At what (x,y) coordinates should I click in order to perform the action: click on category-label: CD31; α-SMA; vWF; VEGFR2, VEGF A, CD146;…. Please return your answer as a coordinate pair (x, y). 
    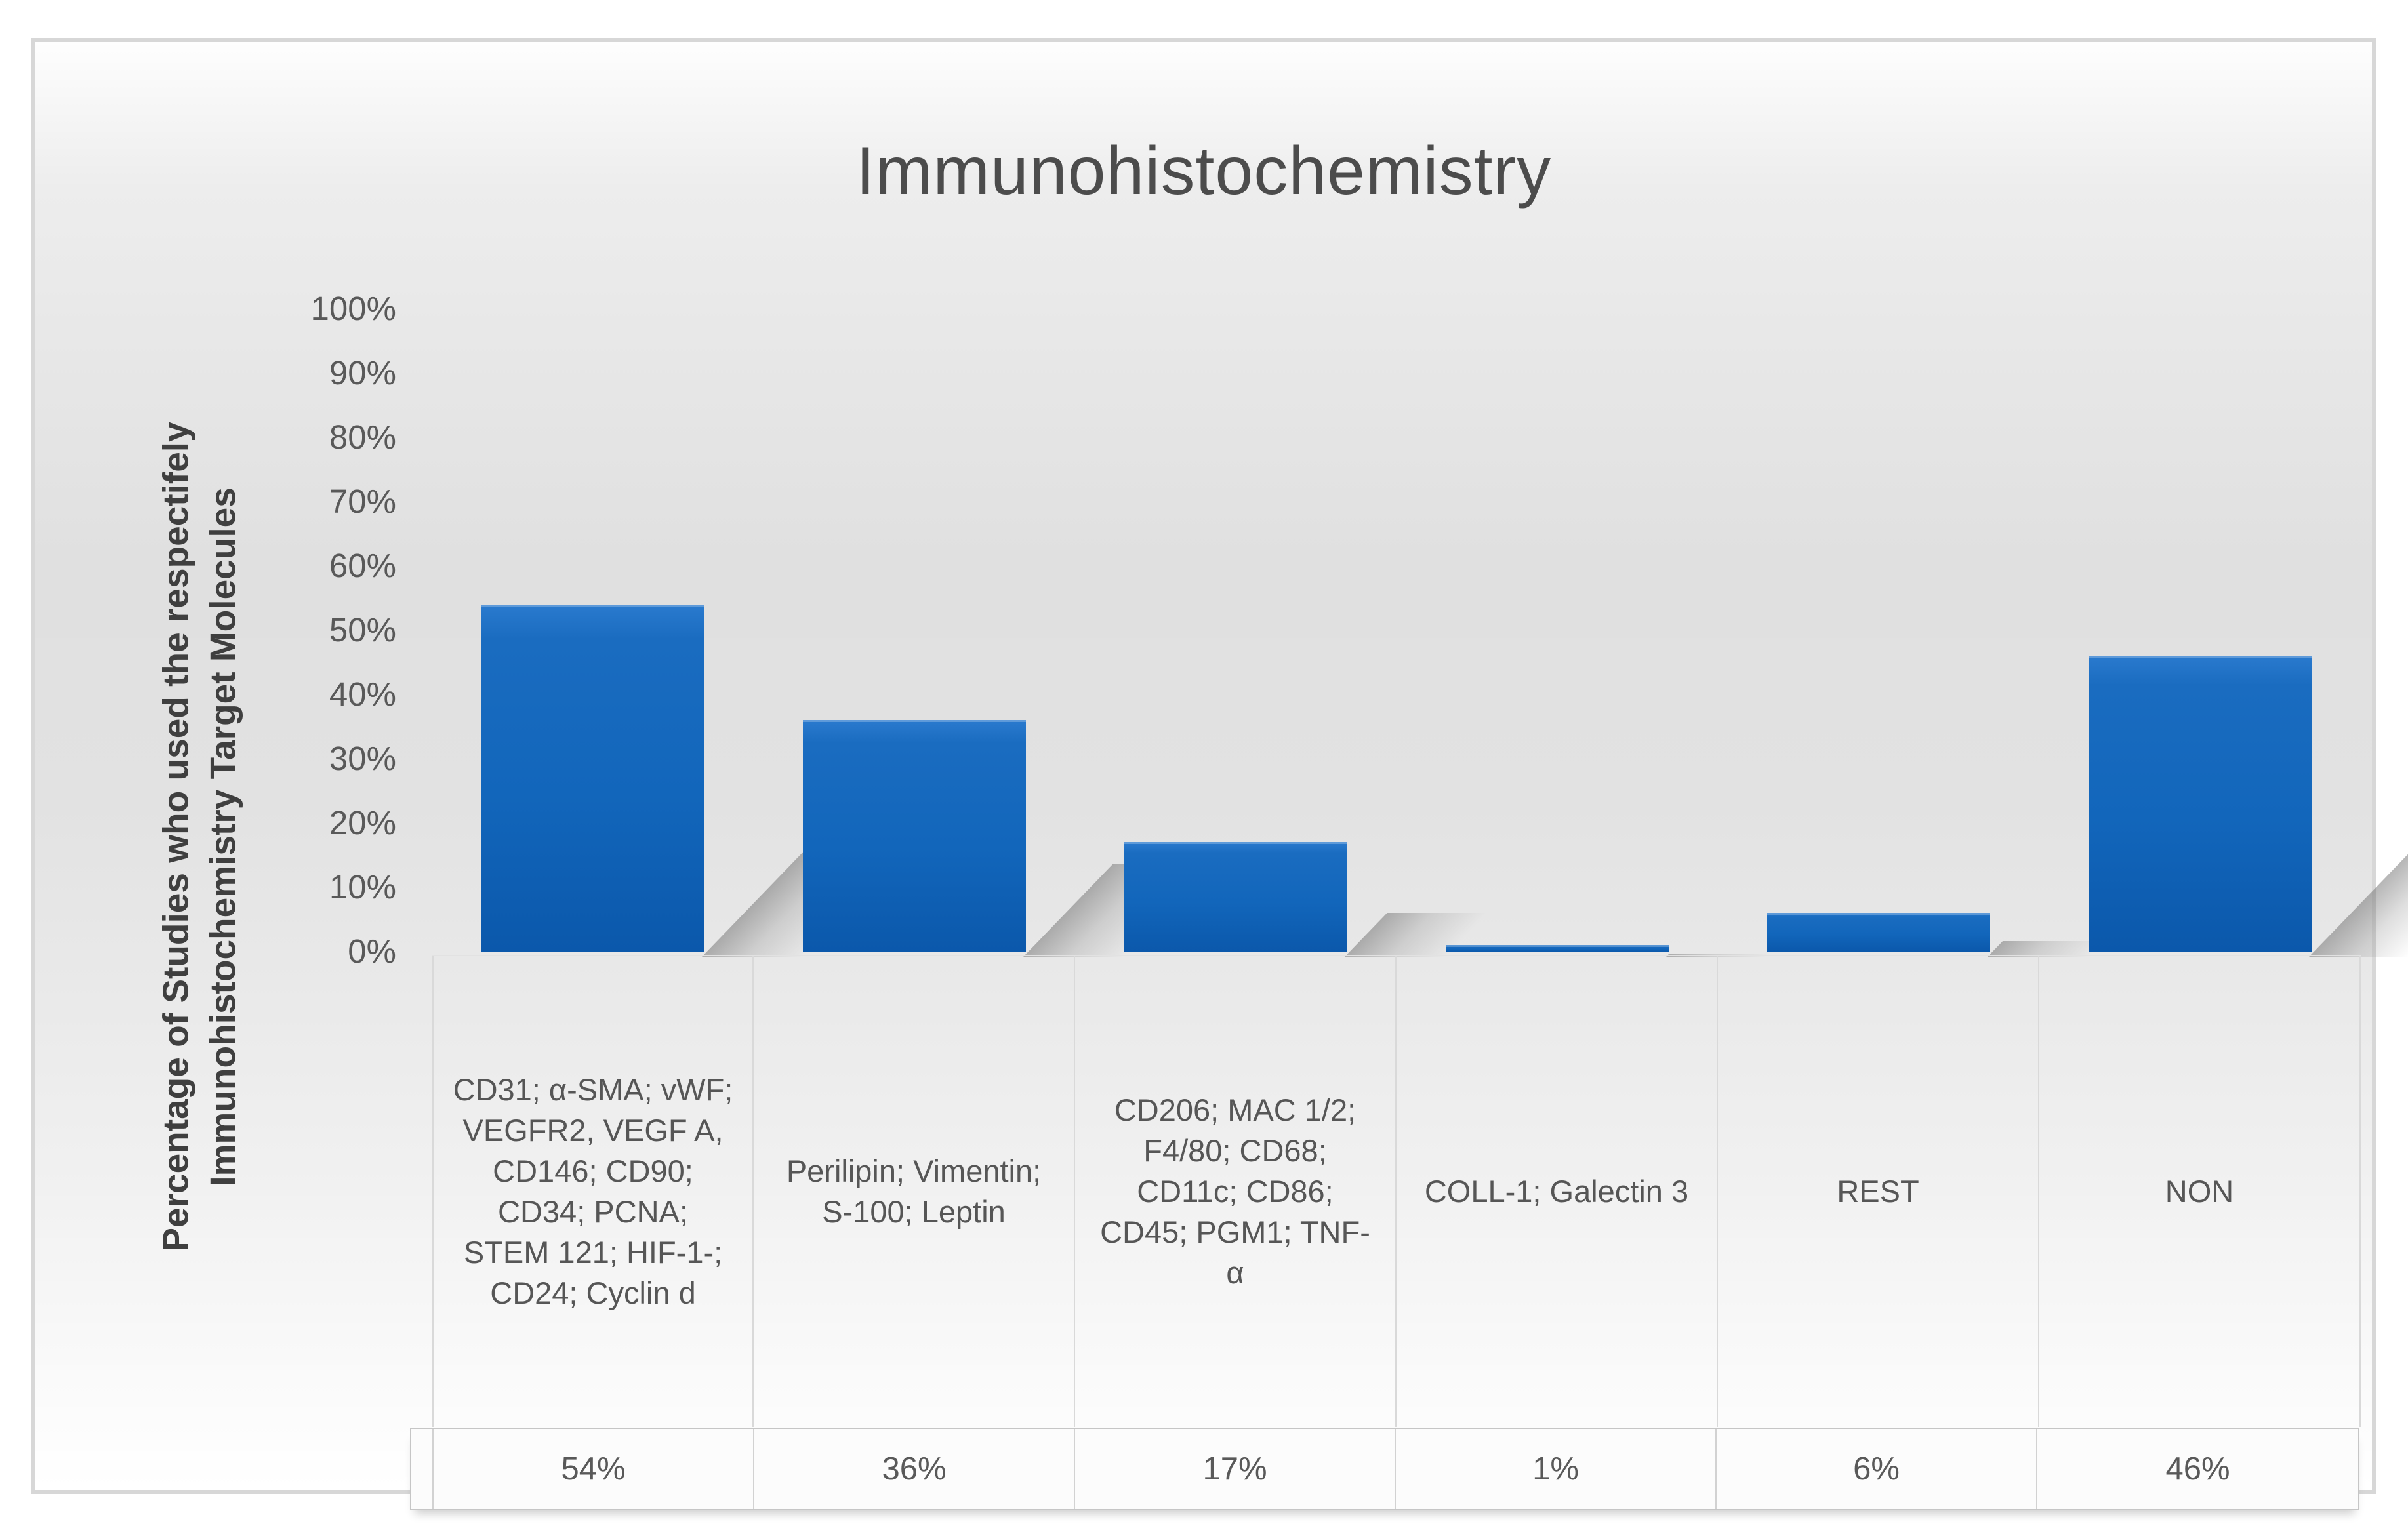
    Looking at the image, I should click on (593, 1191).